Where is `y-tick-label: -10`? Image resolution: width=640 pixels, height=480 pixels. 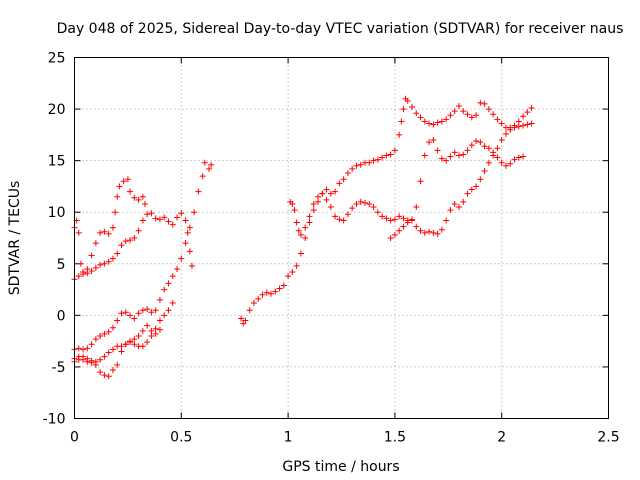 y-tick-label: -10 is located at coordinates (54, 420).